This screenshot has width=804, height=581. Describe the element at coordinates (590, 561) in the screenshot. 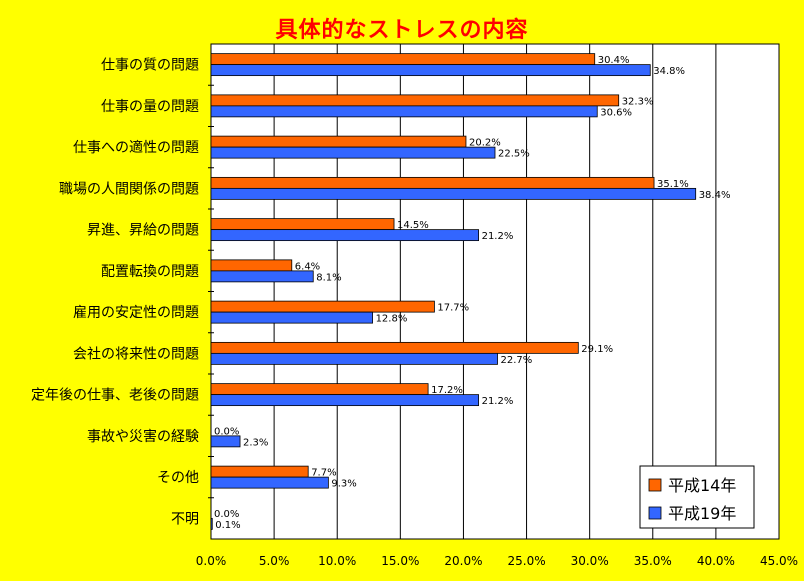

I see `x-tick-label: 30.0%` at that location.